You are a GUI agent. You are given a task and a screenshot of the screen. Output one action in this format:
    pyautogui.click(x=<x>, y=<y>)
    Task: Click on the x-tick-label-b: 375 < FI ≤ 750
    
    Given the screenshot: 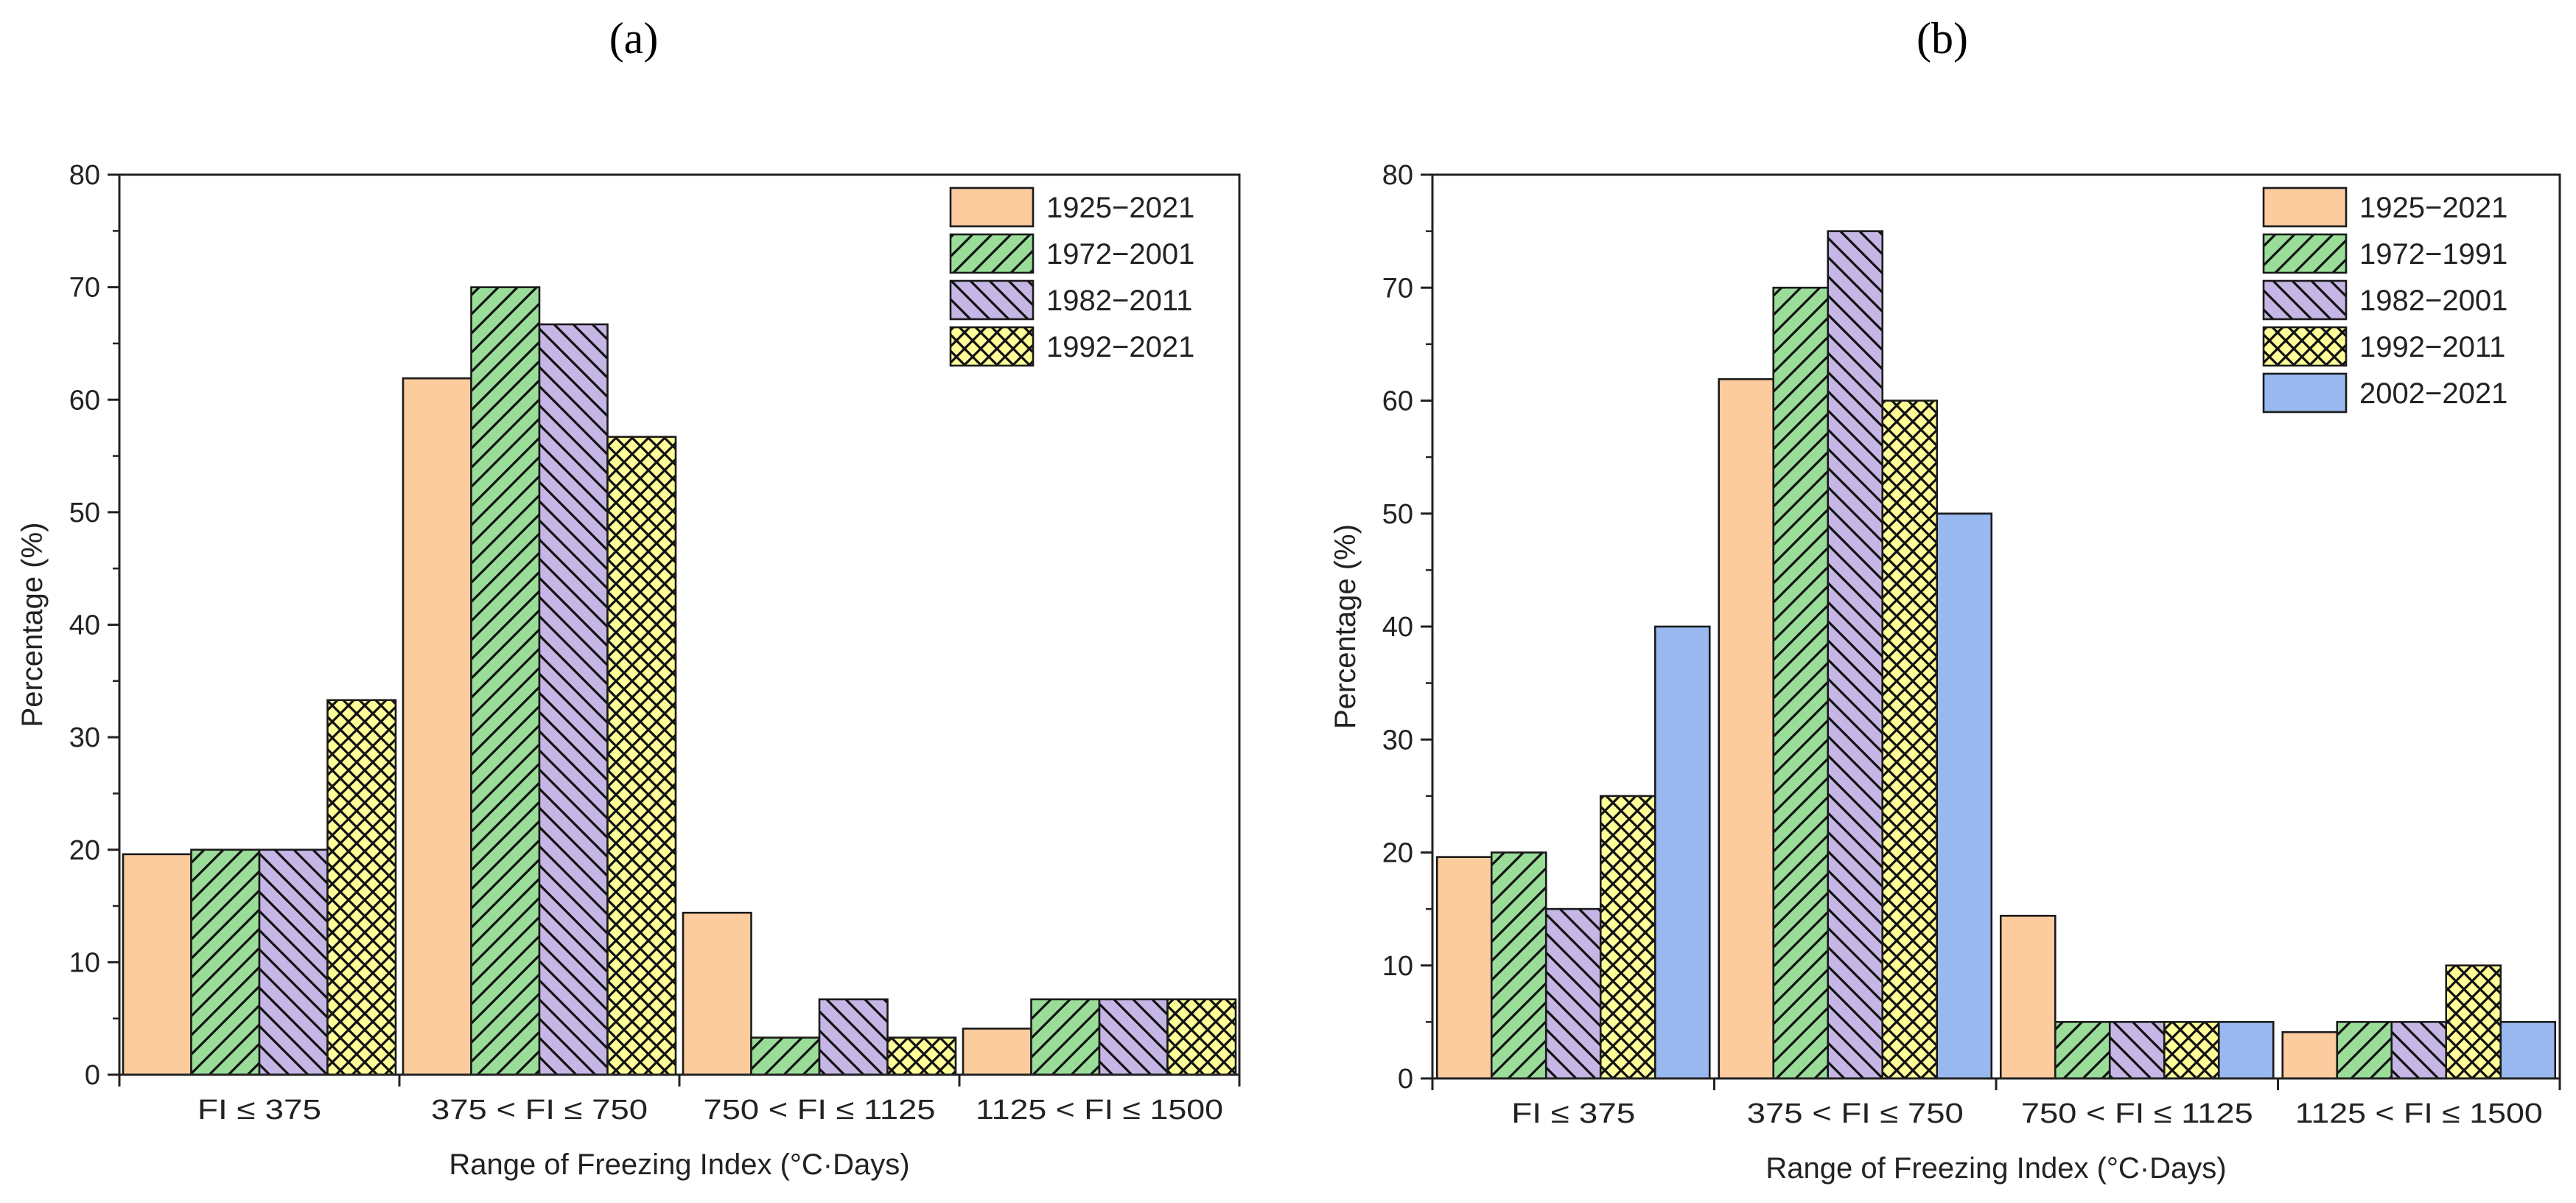 What is the action you would take?
    pyautogui.click(x=1855, y=1114)
    